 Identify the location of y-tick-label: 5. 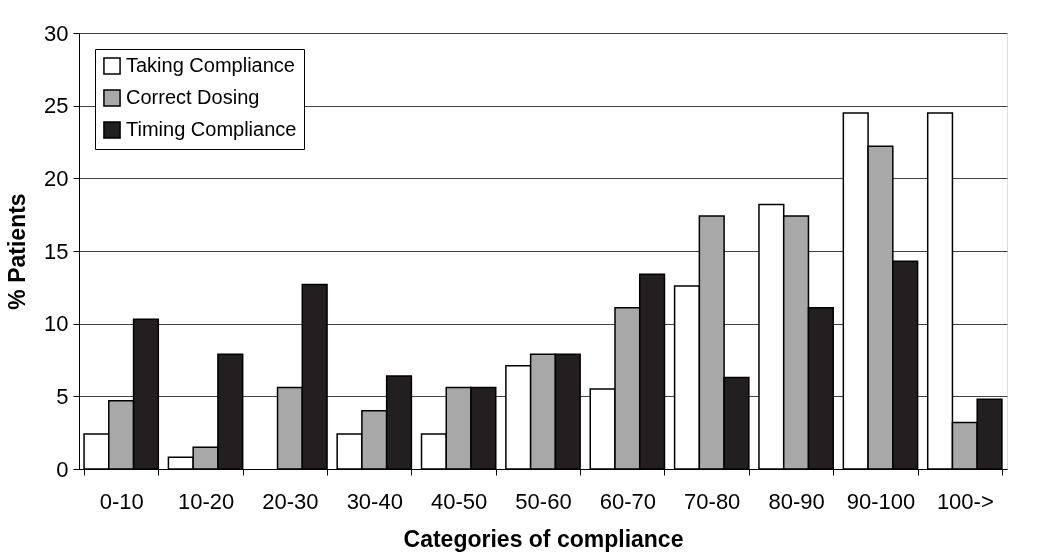
(62, 396).